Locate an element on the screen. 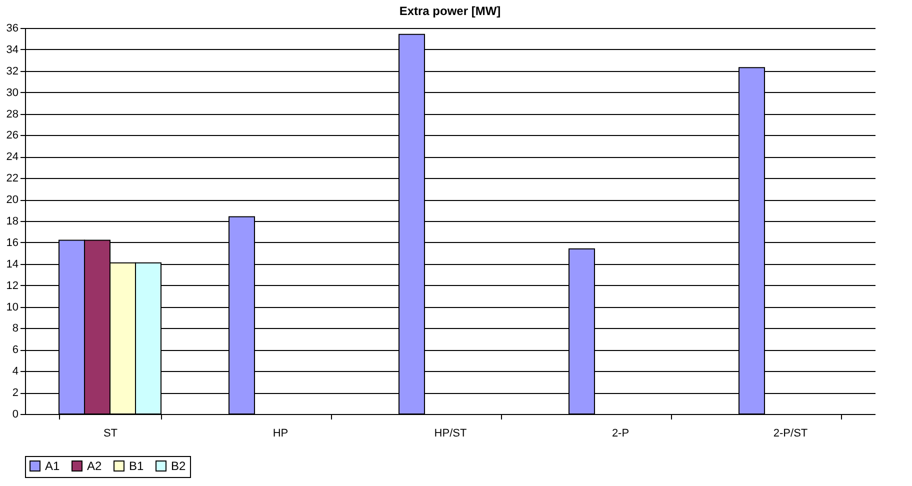  y-tick-label: 18 is located at coordinates (12, 222).